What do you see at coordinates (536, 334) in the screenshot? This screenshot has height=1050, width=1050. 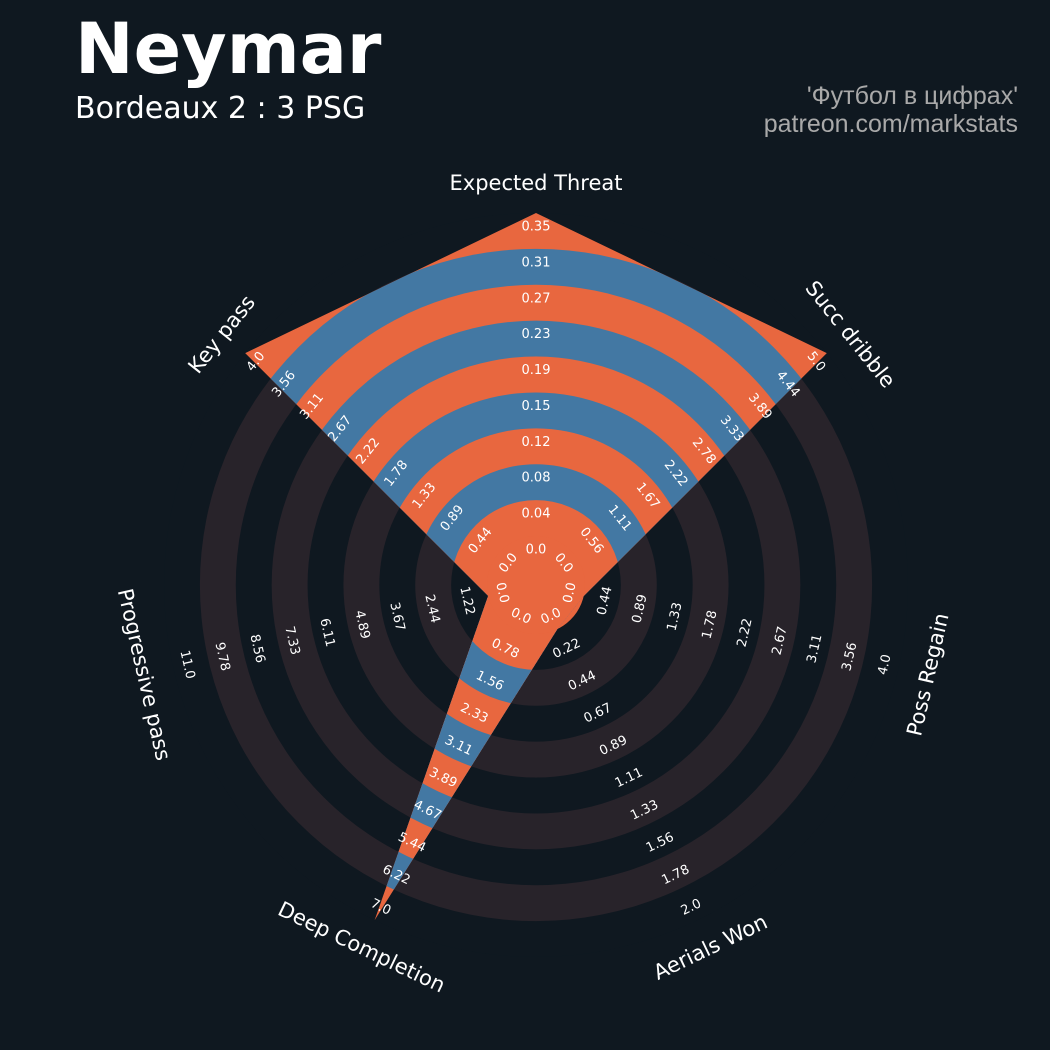 I see `tick-label: 0.23` at bounding box center [536, 334].